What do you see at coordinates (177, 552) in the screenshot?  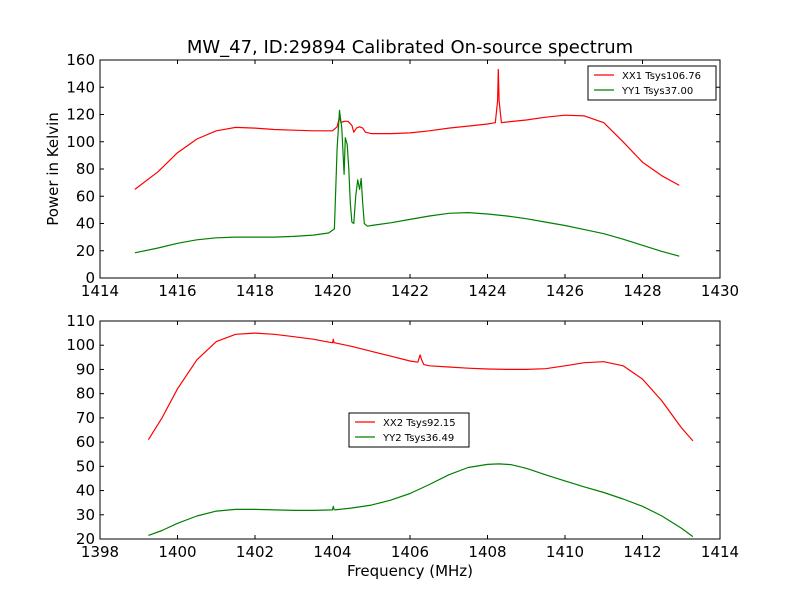 I see `x-tick-label: 1400` at bounding box center [177, 552].